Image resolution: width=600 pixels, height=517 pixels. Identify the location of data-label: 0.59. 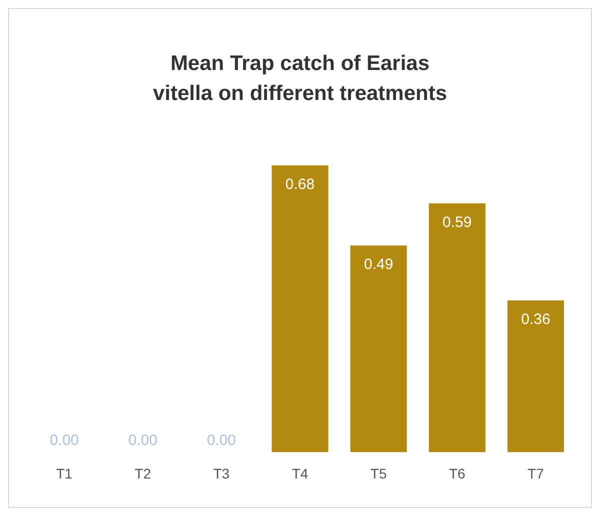
(457, 223).